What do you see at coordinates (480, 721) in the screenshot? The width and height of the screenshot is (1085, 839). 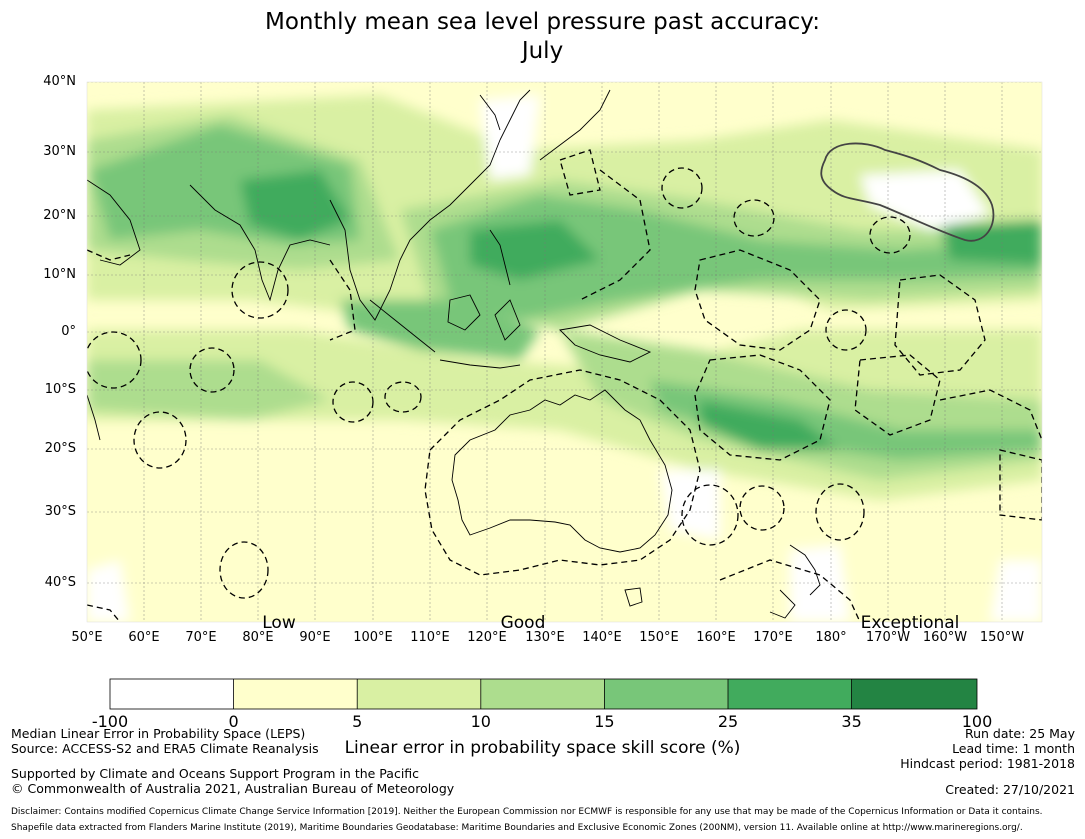 I see `colorbar-tick: 10` at bounding box center [480, 721].